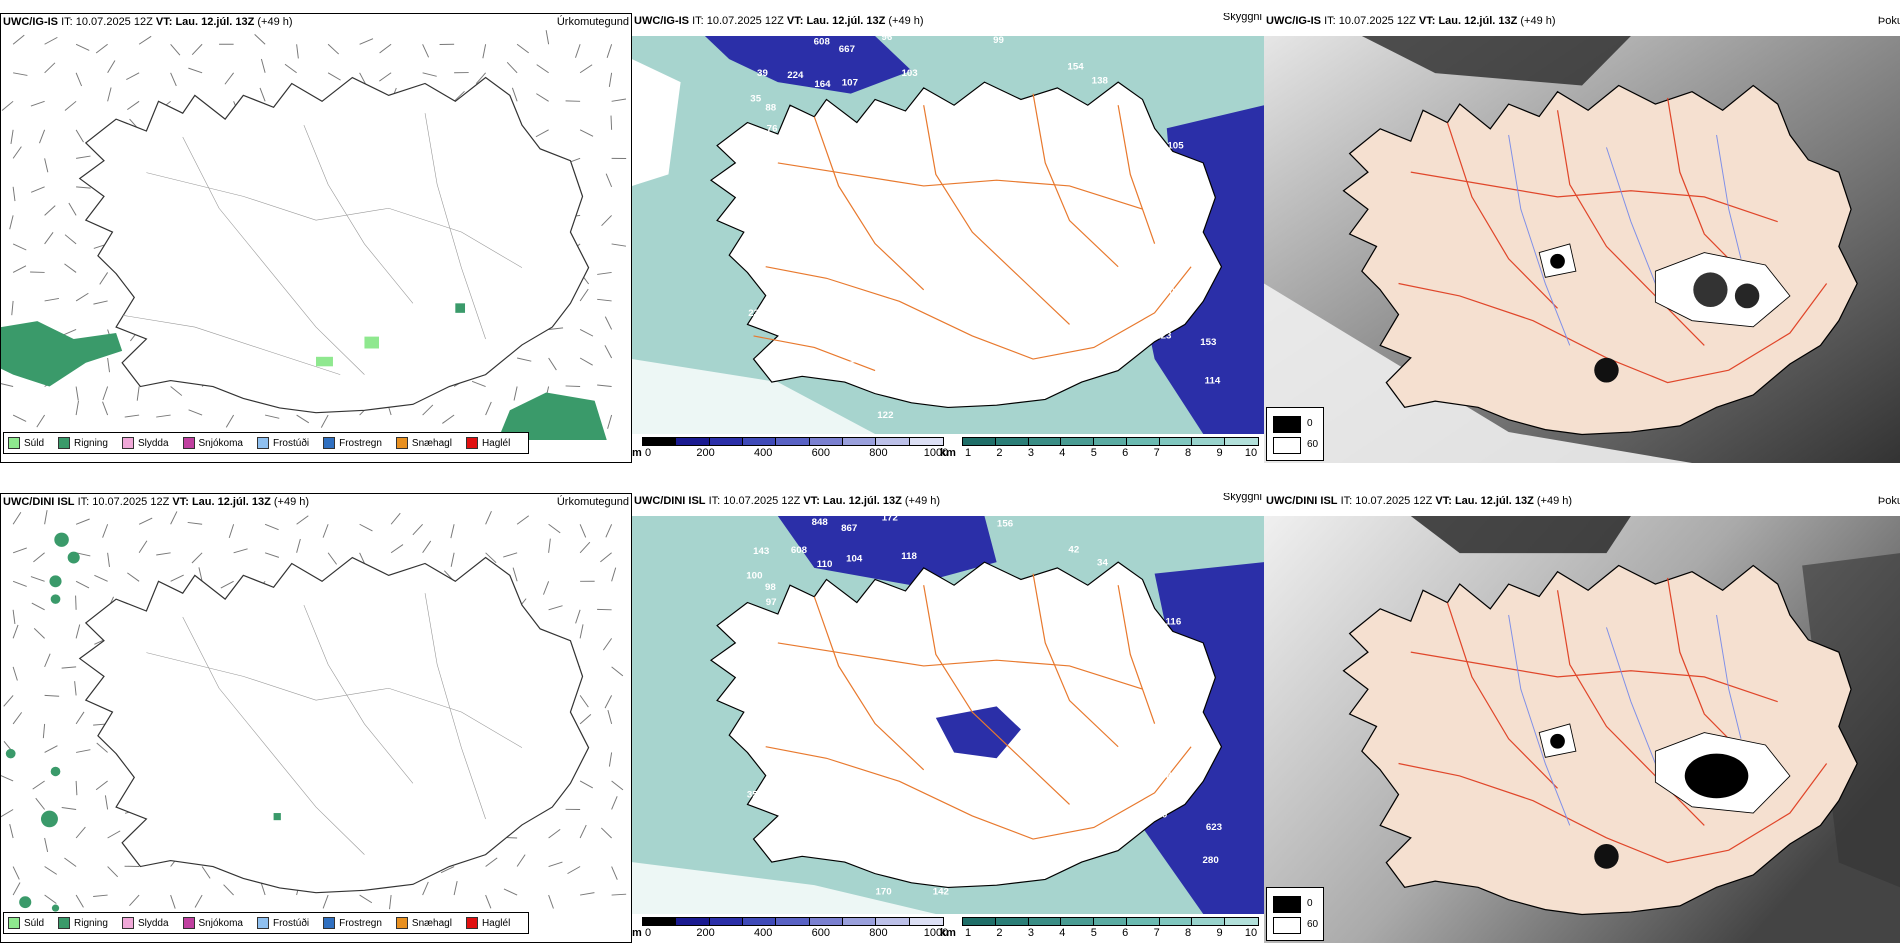 The image size is (1900, 950). What do you see at coordinates (920, 850) in the screenshot?
I see `cloud-base-label: 143` at bounding box center [920, 850].